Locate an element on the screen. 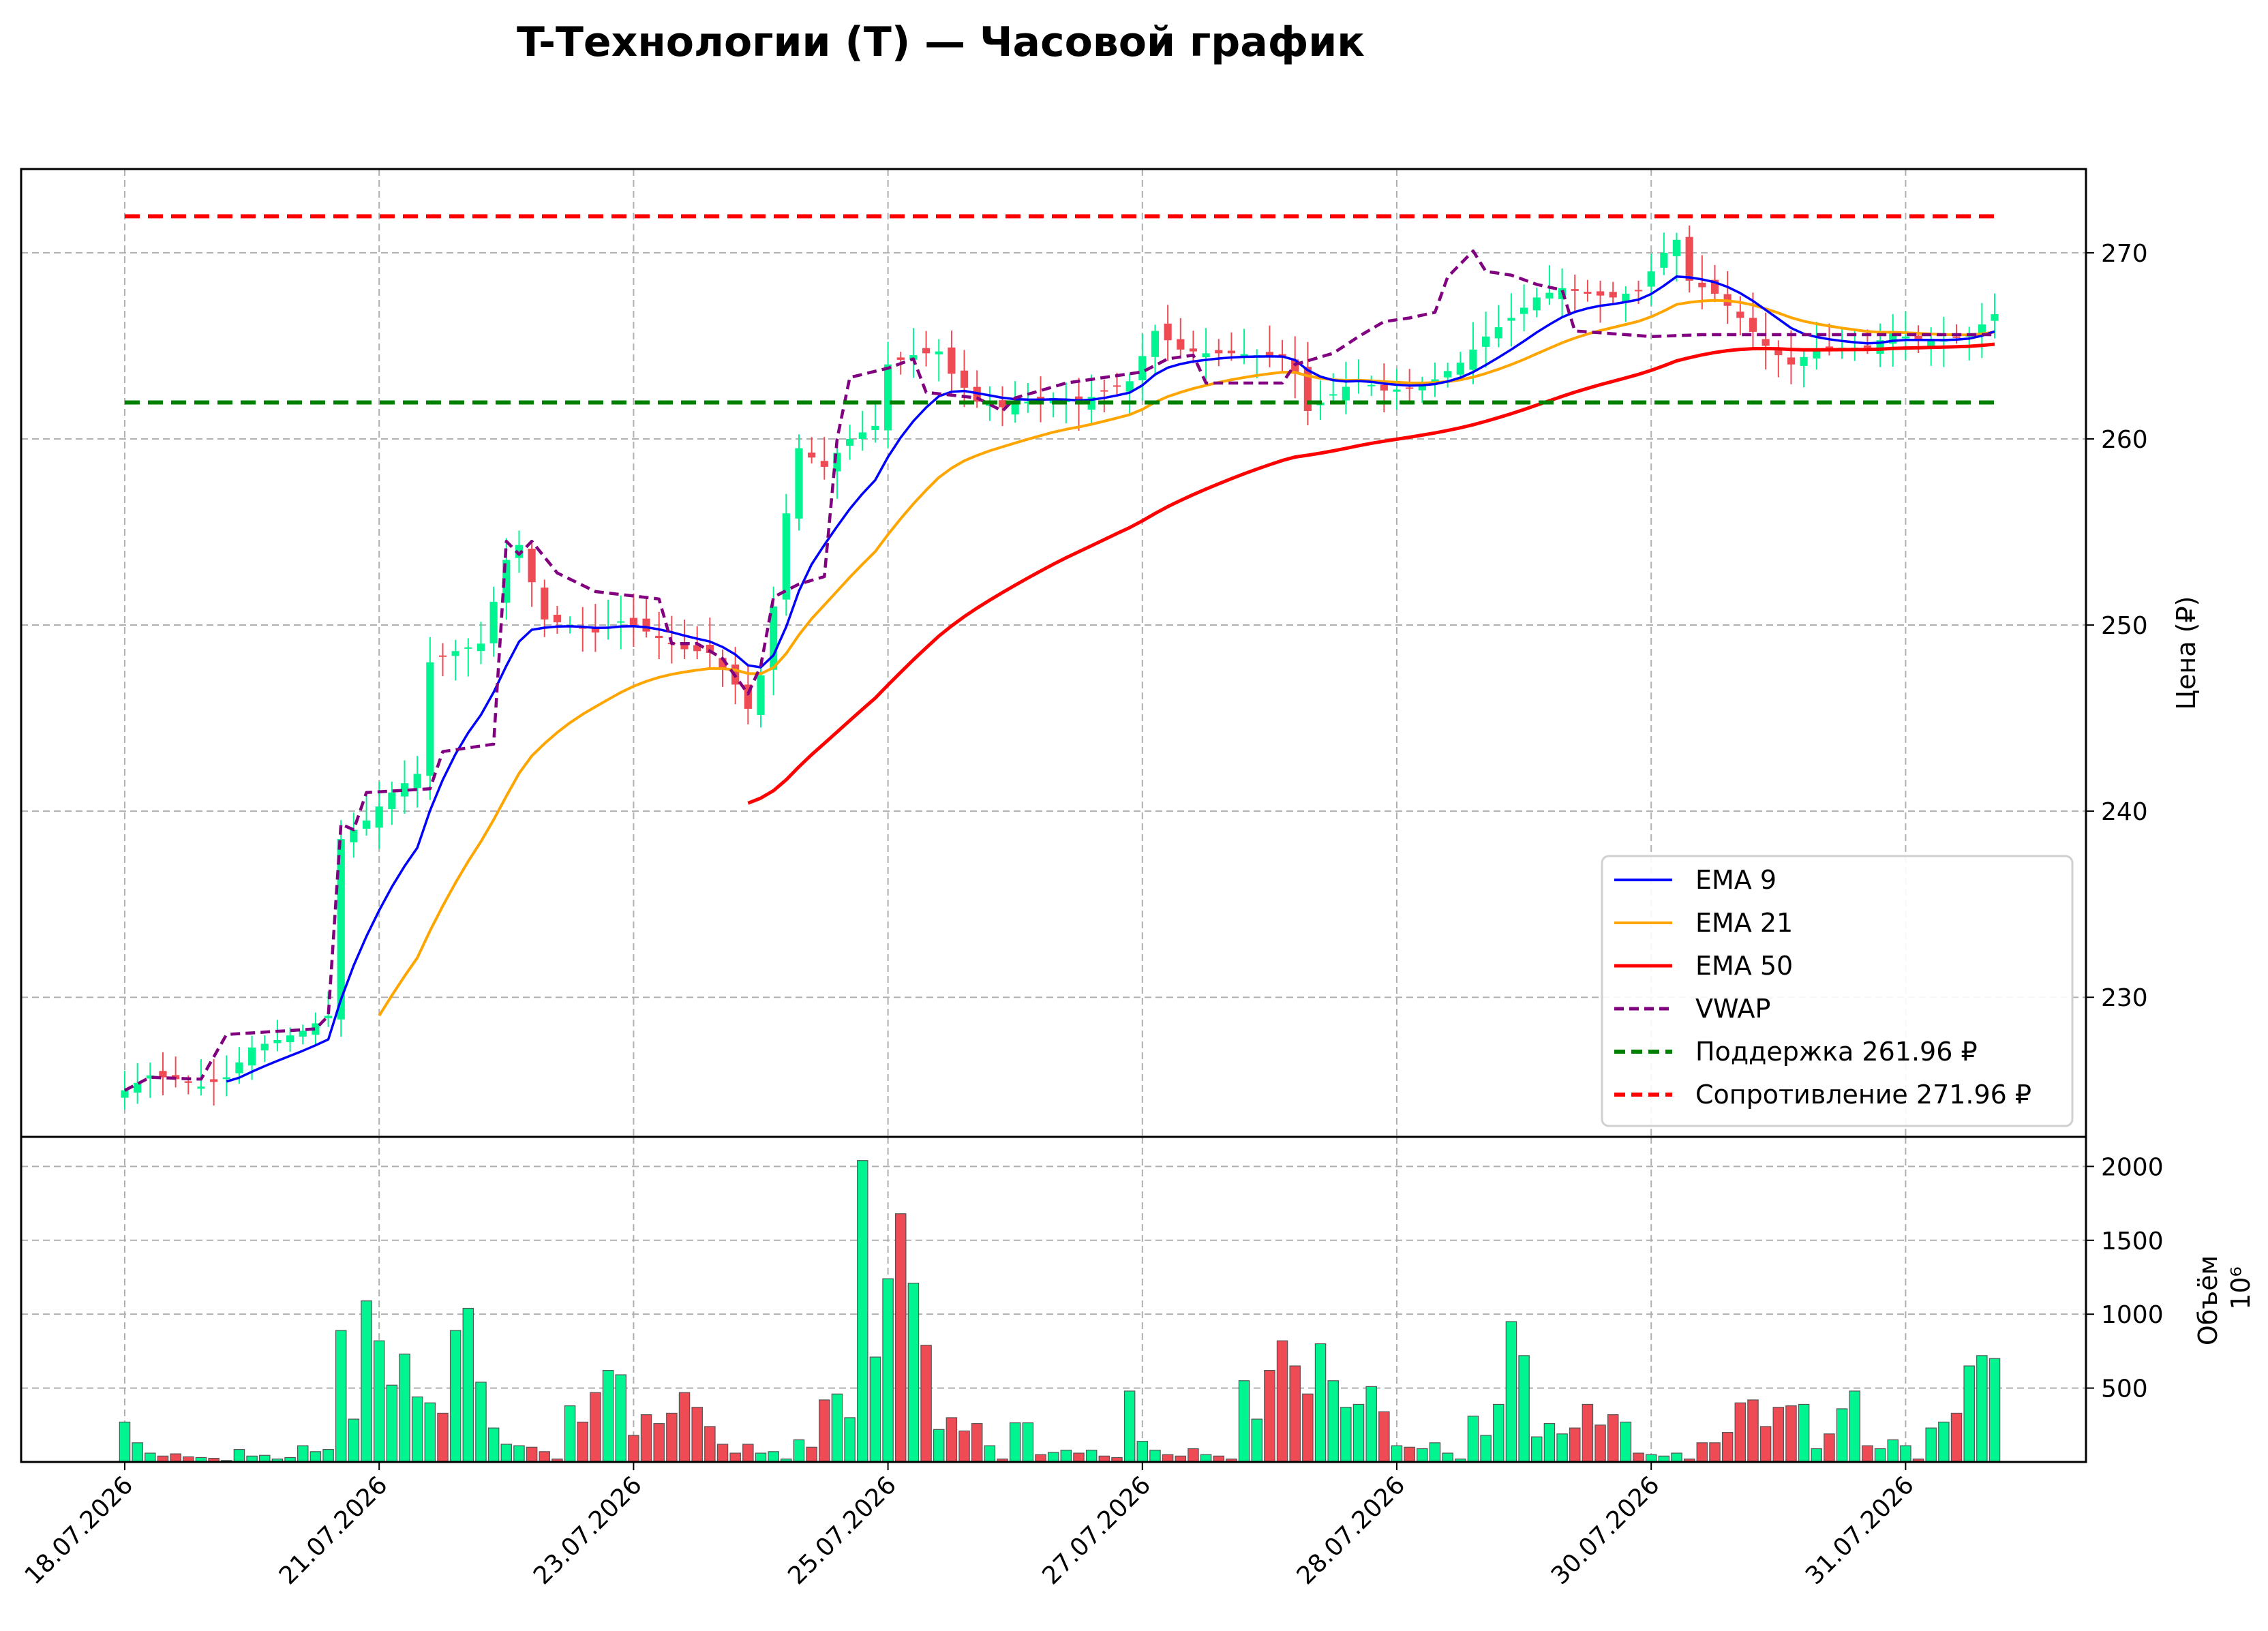 Image resolution: width=2268 pixels, height=1631 pixels. price-tick-label: 240 is located at coordinates (2124, 812).